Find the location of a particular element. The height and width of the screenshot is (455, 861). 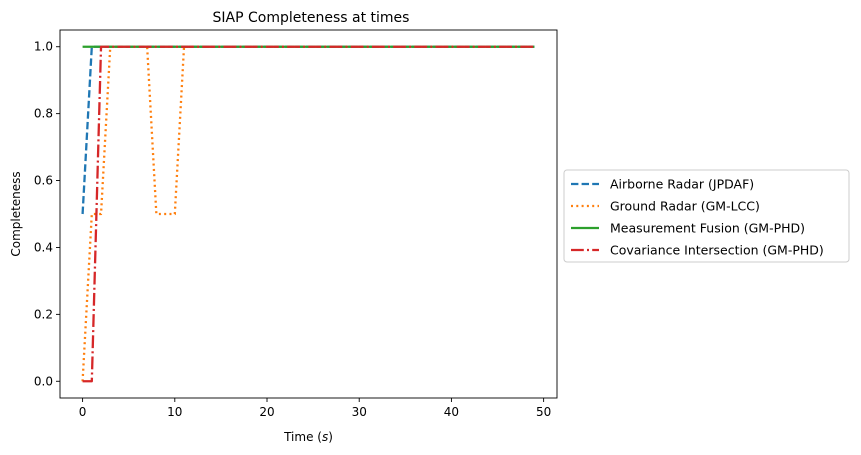

x-tick-label: 20 is located at coordinates (266, 412).